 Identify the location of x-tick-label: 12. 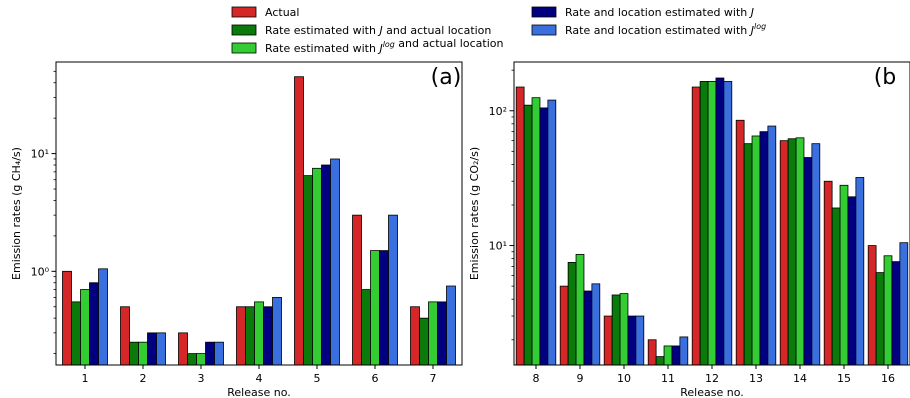
(712, 378).